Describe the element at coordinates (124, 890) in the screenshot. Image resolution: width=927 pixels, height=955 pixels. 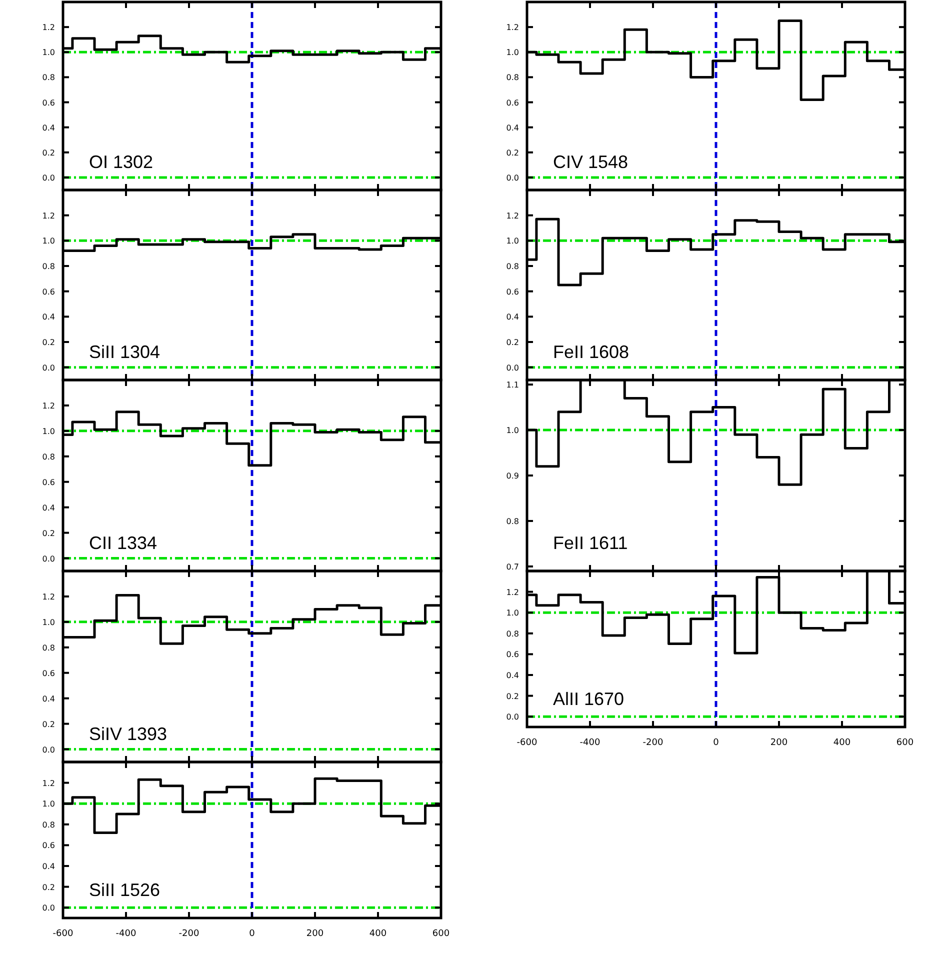
I see `text: SiII 1526` at that location.